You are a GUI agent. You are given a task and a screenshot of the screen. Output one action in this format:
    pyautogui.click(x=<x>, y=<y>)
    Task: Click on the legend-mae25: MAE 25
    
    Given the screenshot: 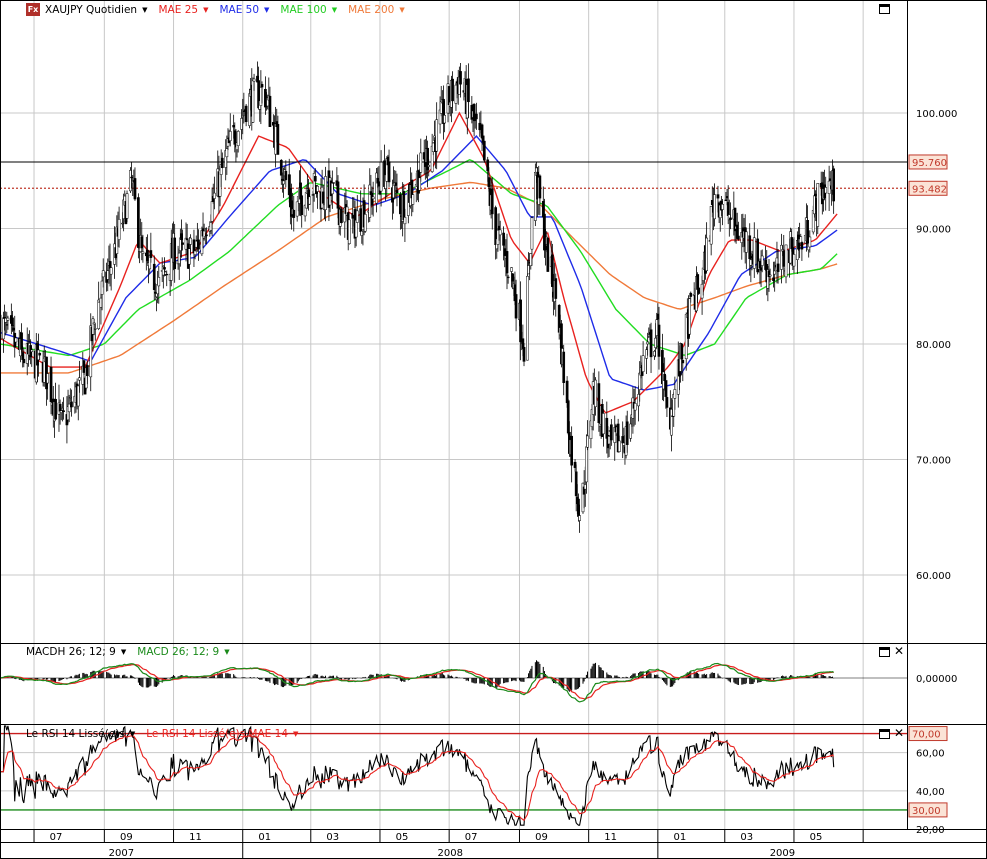 What is the action you would take?
    pyautogui.click(x=178, y=9)
    